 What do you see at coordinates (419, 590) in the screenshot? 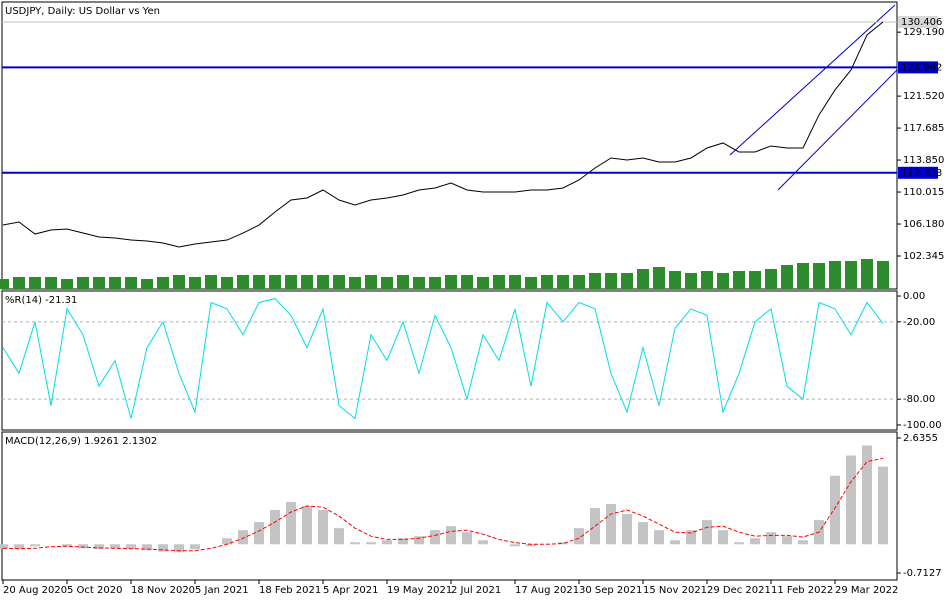
I see `x-tick-label: 19 May 2021` at bounding box center [419, 590].